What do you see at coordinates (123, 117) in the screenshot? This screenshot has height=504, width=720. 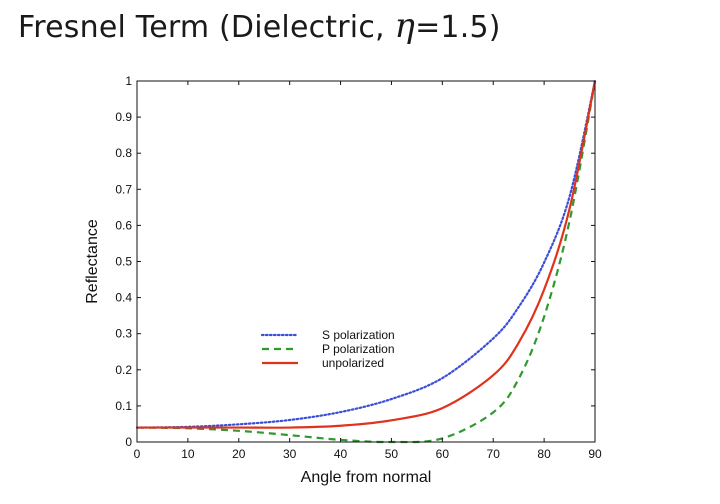 I see `y-tick-label: 0.9` at bounding box center [123, 117].